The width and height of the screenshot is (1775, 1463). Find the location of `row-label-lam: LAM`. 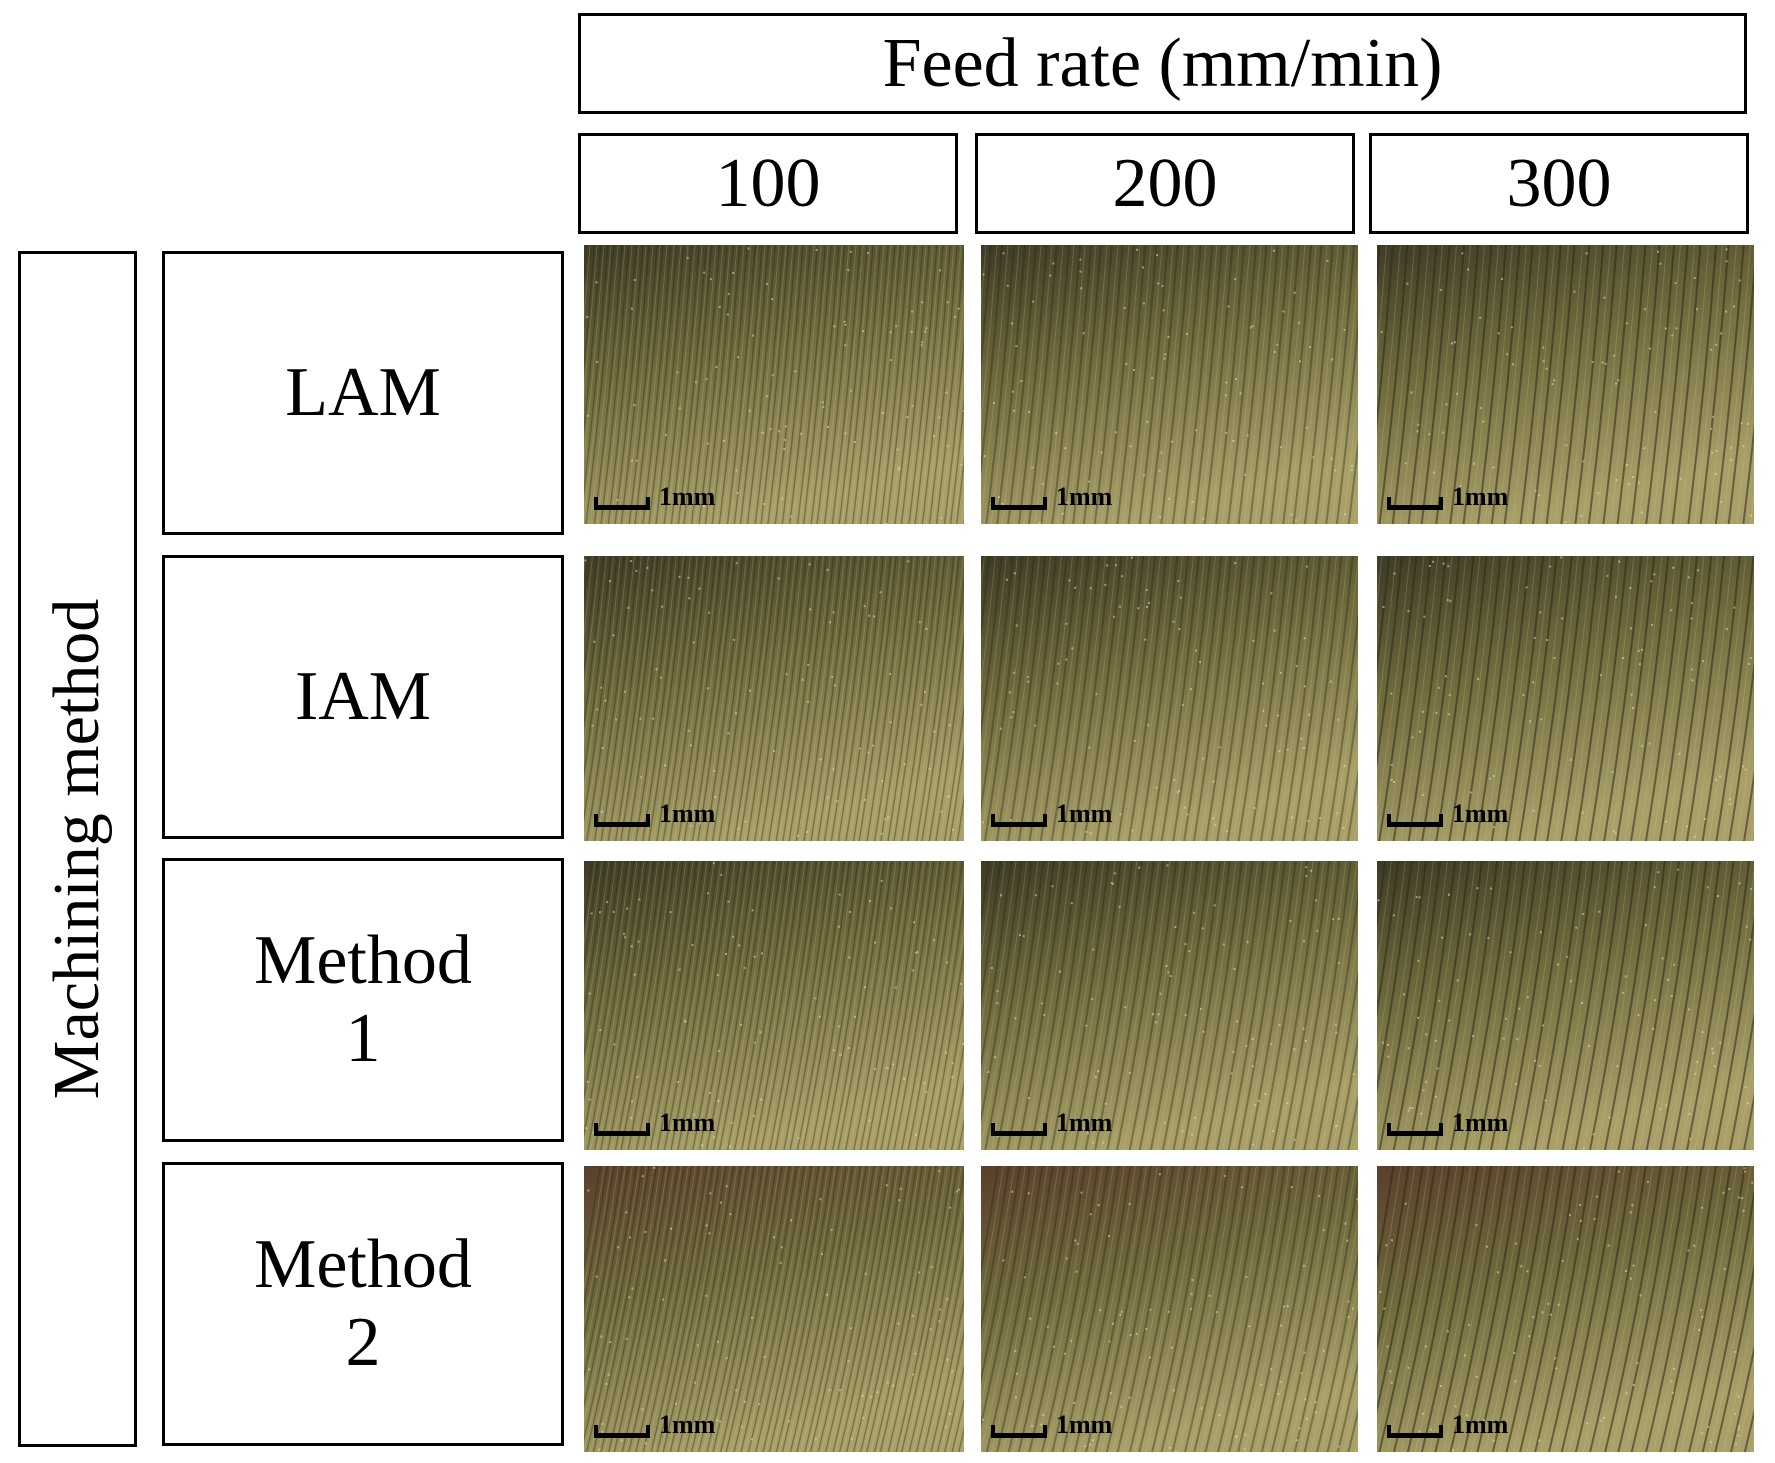

row-label-lam: LAM is located at coordinates (363, 393).